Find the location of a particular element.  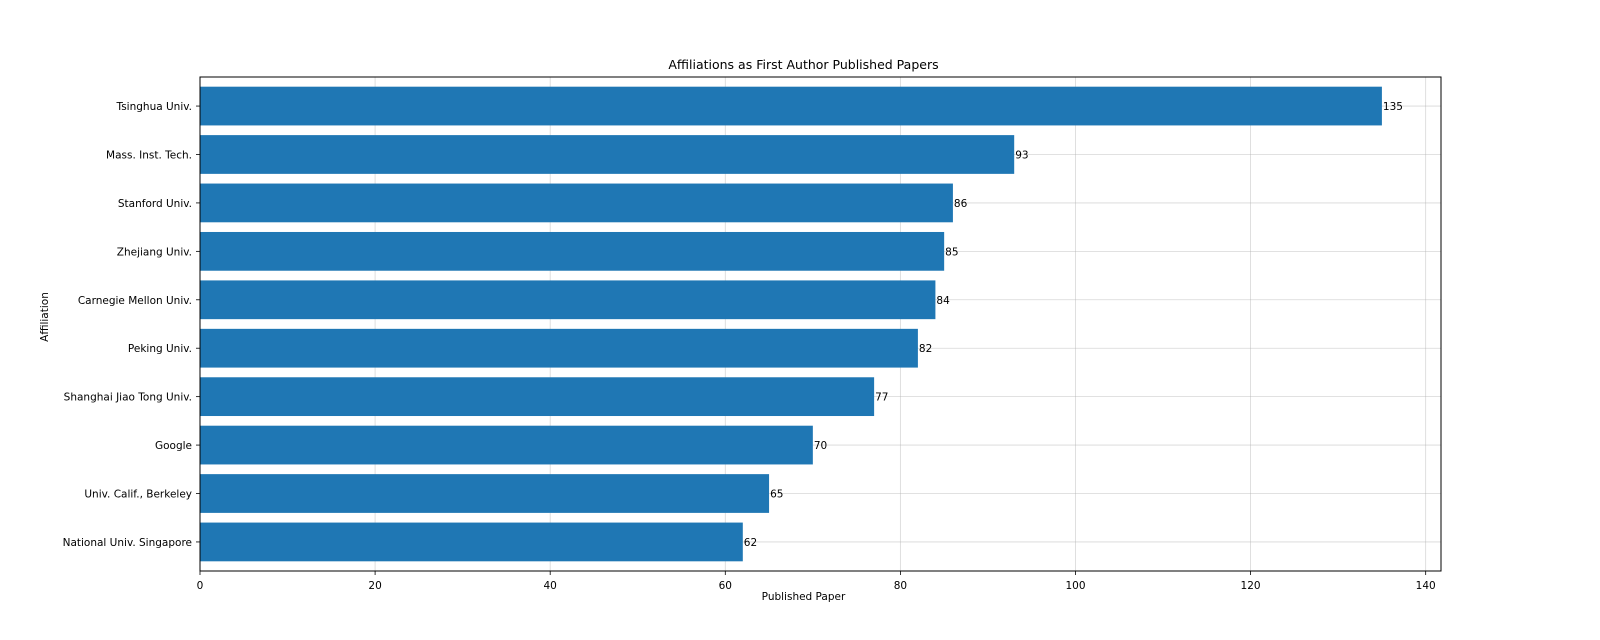

y-tick-label: Zhejiang Univ. is located at coordinates (154, 252).